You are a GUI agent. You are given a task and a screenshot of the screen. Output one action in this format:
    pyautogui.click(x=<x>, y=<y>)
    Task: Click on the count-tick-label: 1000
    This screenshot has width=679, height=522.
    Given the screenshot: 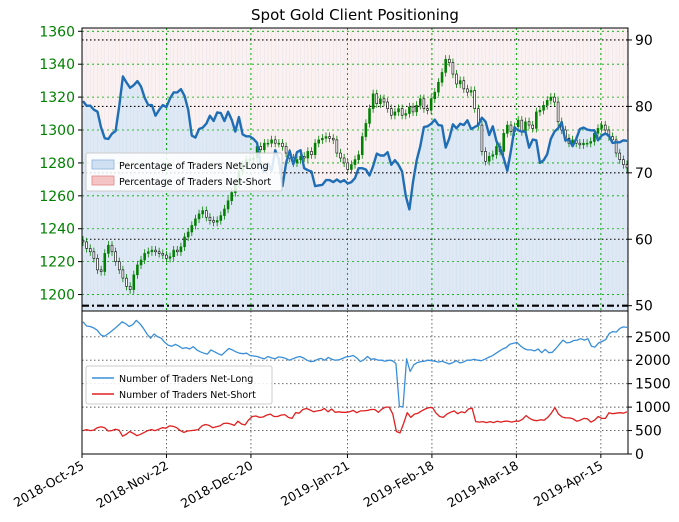 What is the action you would take?
    pyautogui.click(x=653, y=408)
    